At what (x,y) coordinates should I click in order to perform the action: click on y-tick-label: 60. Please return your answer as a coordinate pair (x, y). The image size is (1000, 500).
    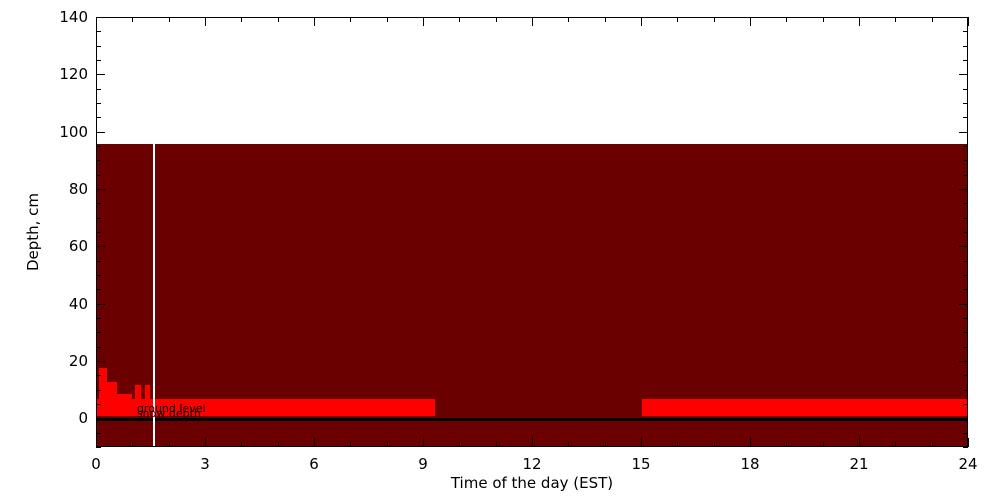
    Looking at the image, I should click on (78, 246).